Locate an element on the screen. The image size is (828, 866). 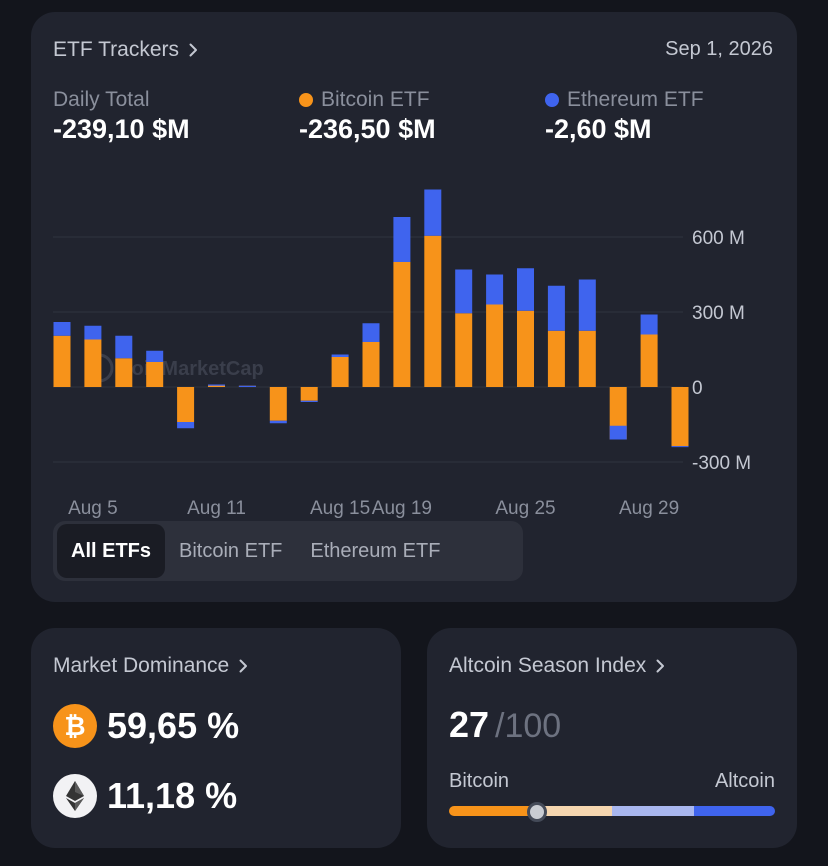
altcoin-season-link: Altcoin Season Index is located at coordinates (557, 666).